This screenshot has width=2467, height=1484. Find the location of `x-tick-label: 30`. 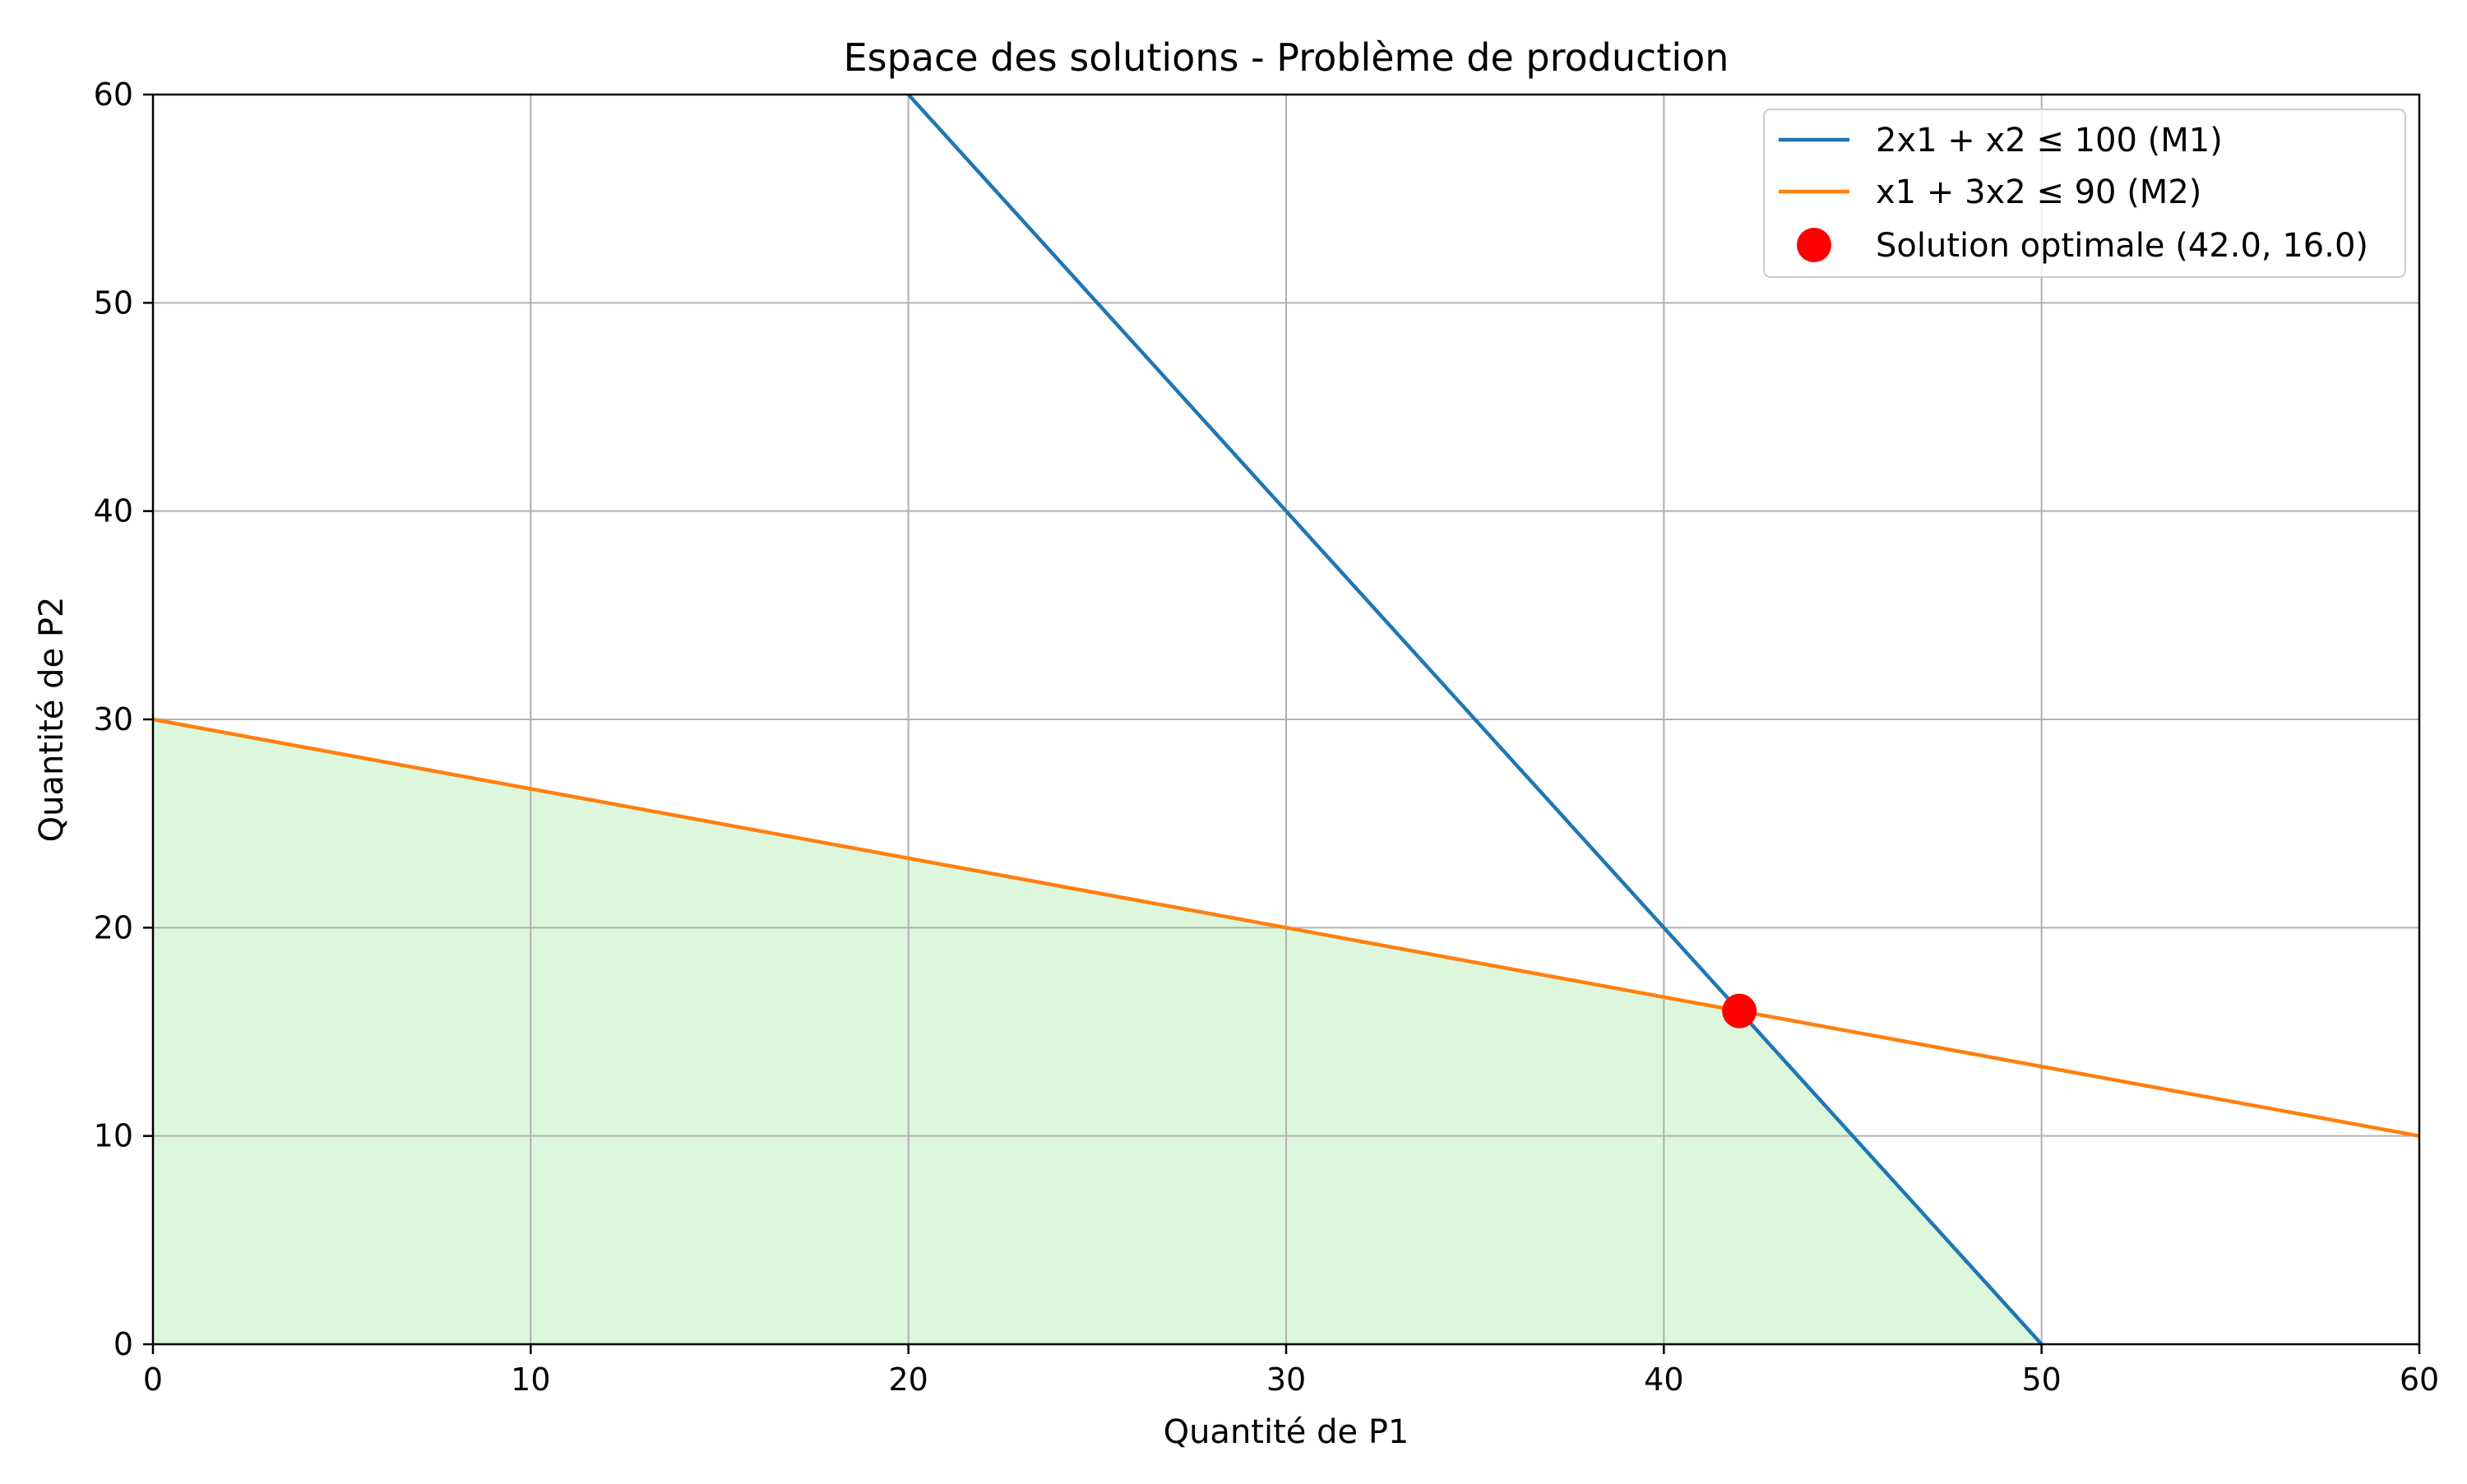

x-tick-label: 30 is located at coordinates (1286, 1379).